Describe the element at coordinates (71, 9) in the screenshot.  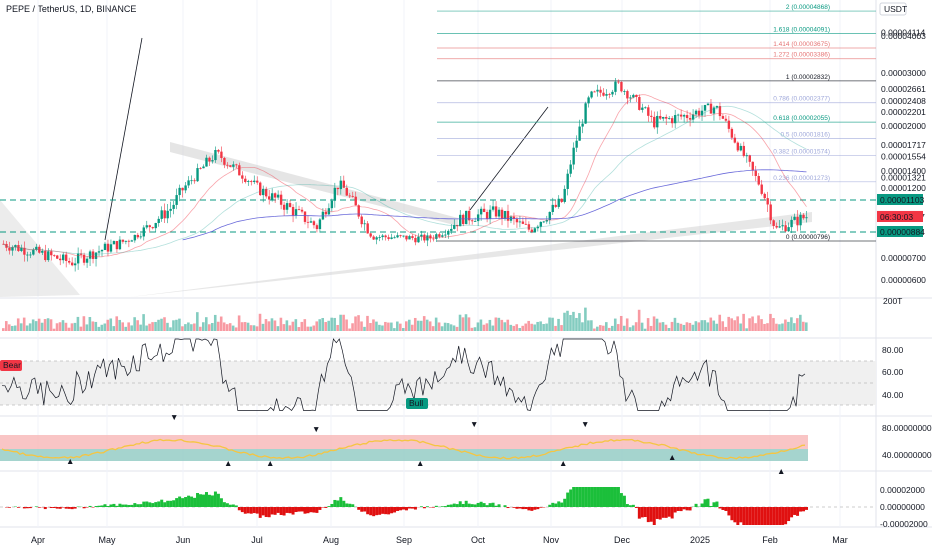
I see `symbol-title: PEPE / TetherUS, 1D, BINANCE` at that location.